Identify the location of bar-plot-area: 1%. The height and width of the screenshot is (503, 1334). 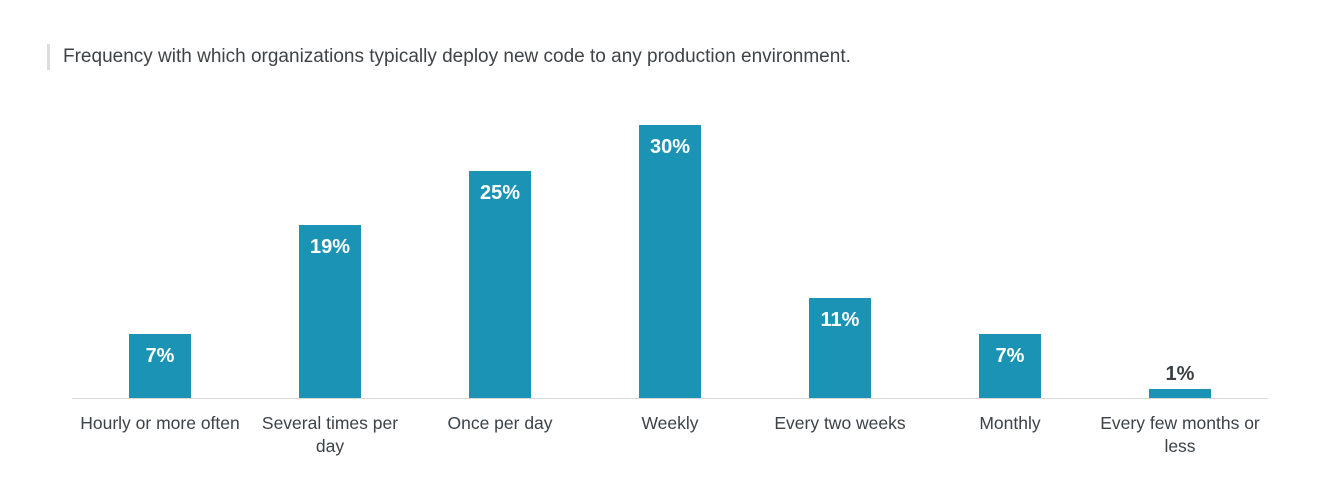
(1180, 248).